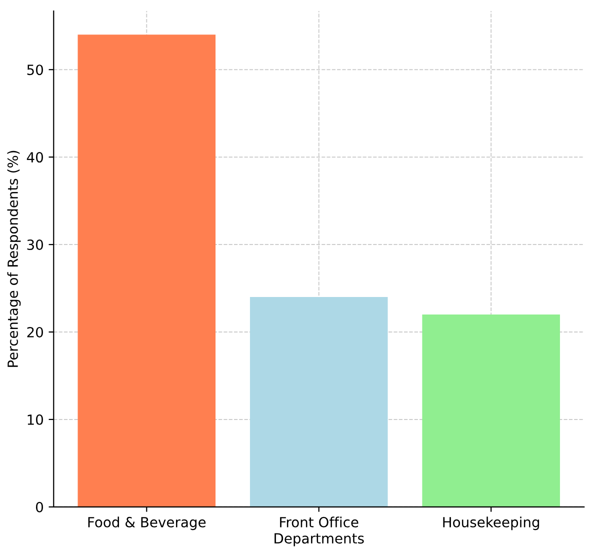  Describe the element at coordinates (35, 70) in the screenshot. I see `y-tick-label: 50` at that location.